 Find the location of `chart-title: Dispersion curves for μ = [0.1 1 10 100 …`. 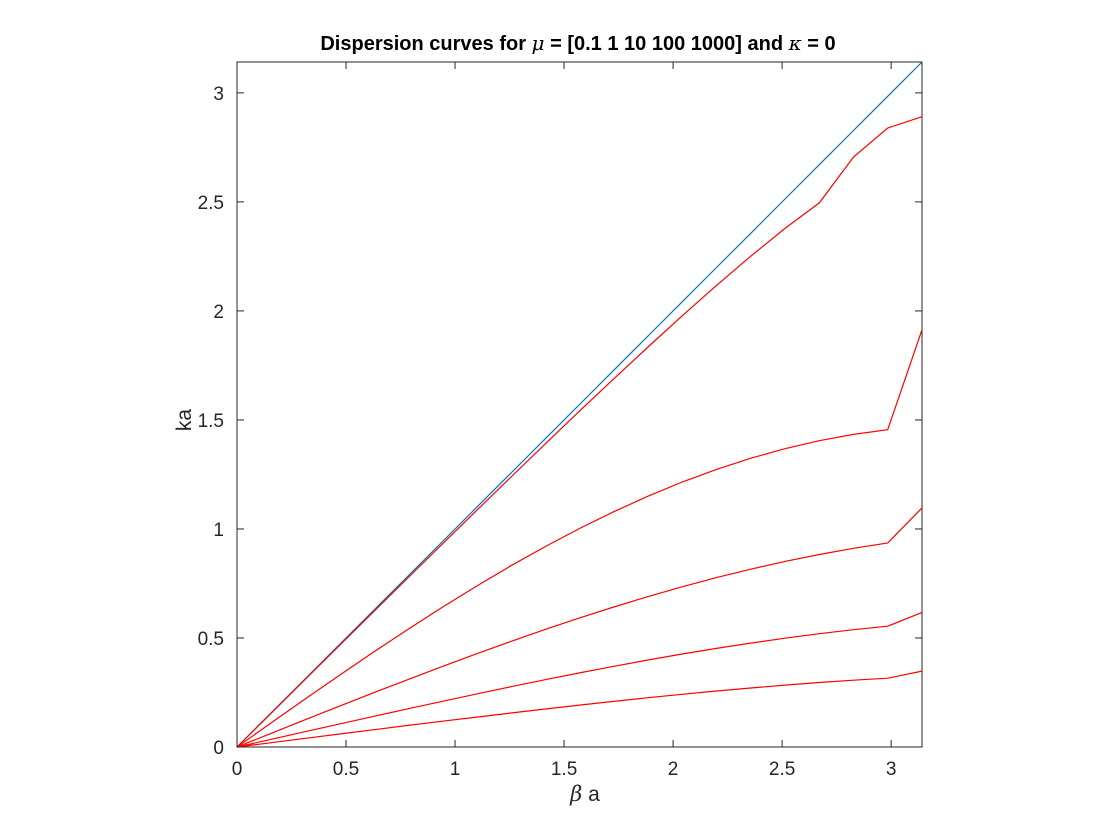

chart-title: Dispersion curves for μ = [0.1 1 10 100 … is located at coordinates (577, 43).